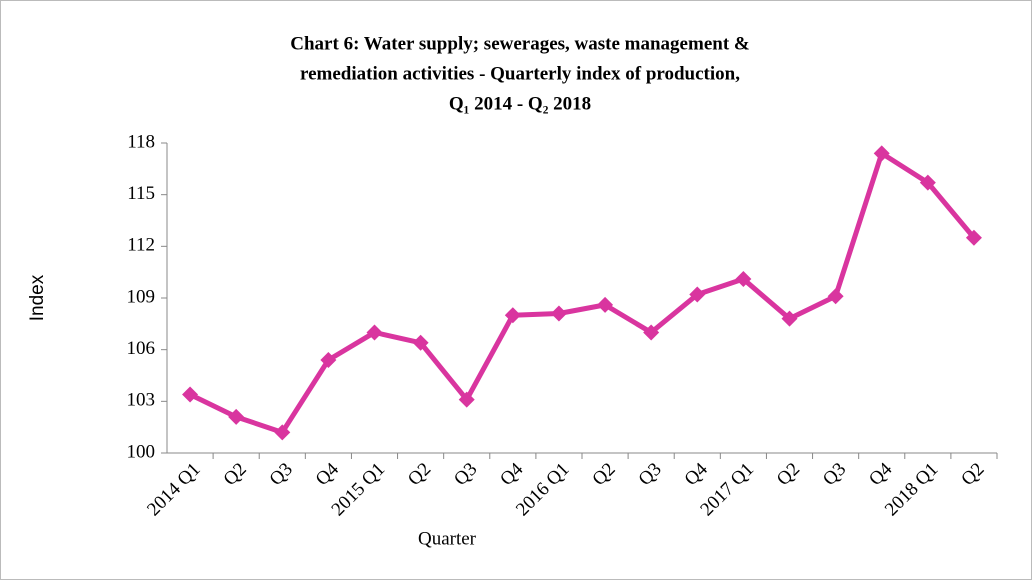  Describe the element at coordinates (174, 490) in the screenshot. I see `x-tick-label: 2014 Q1` at that location.